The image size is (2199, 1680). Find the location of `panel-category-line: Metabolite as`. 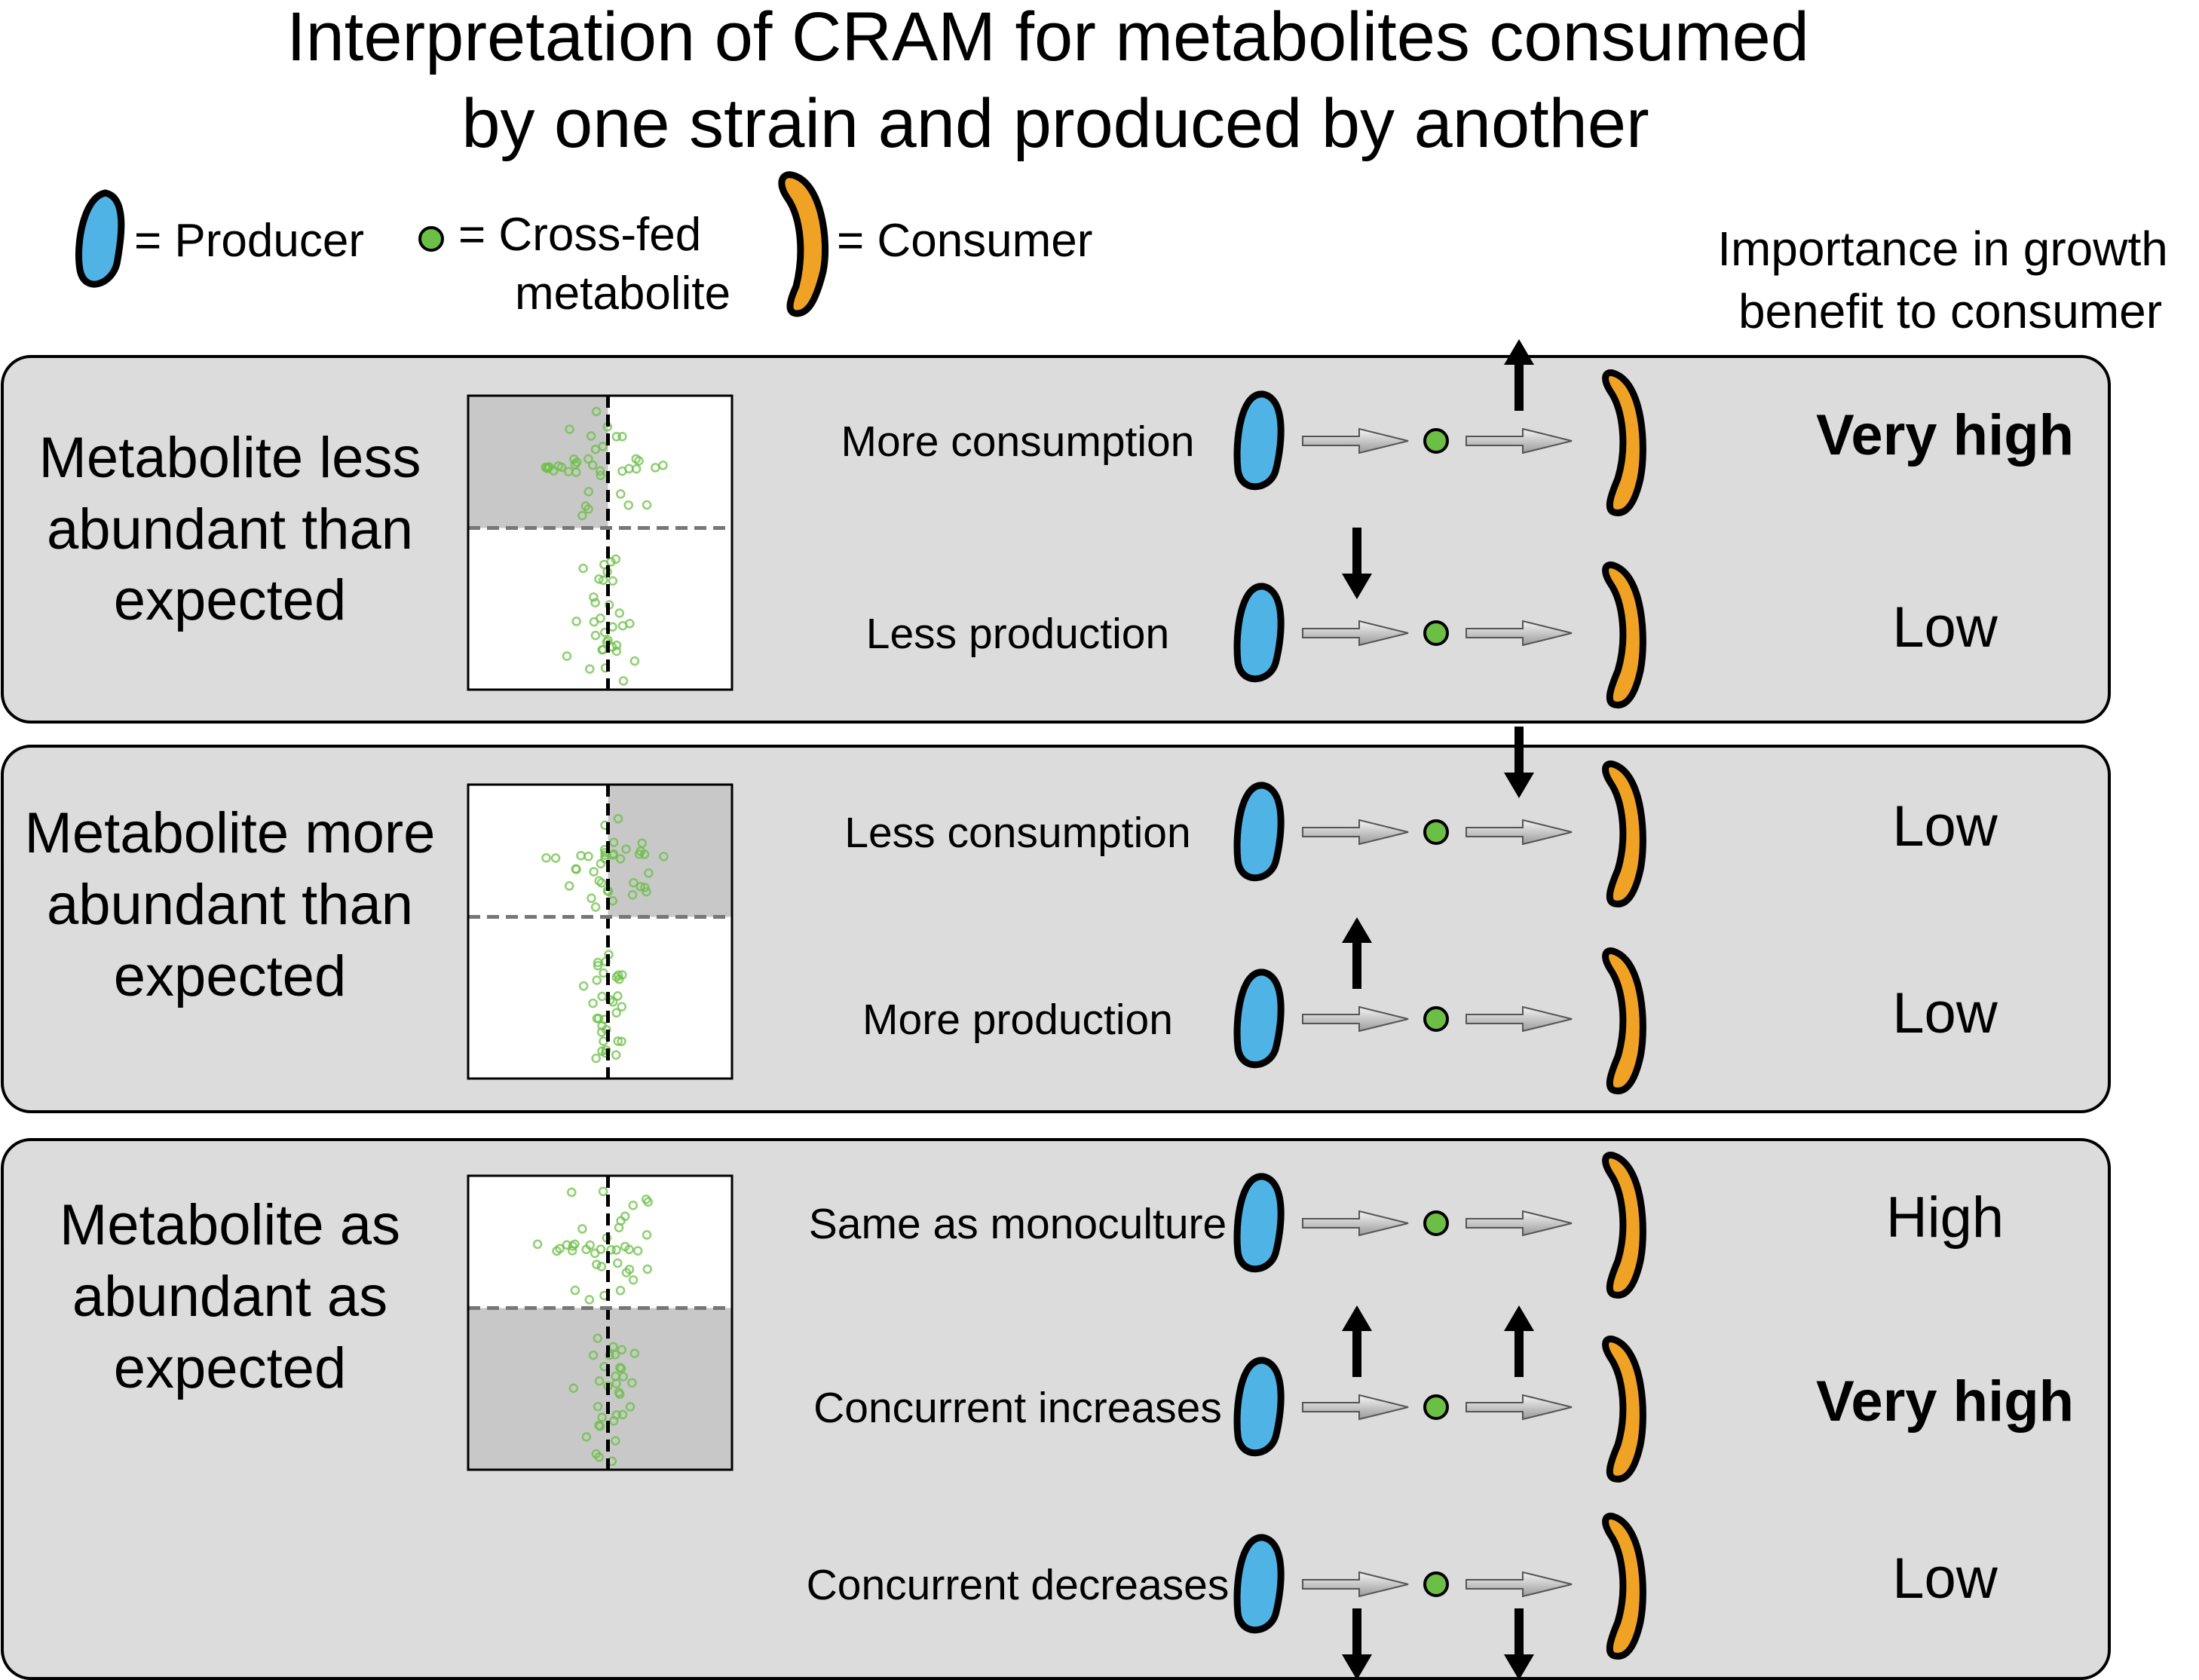

panel-category-line: Metabolite as is located at coordinates (230, 1225).